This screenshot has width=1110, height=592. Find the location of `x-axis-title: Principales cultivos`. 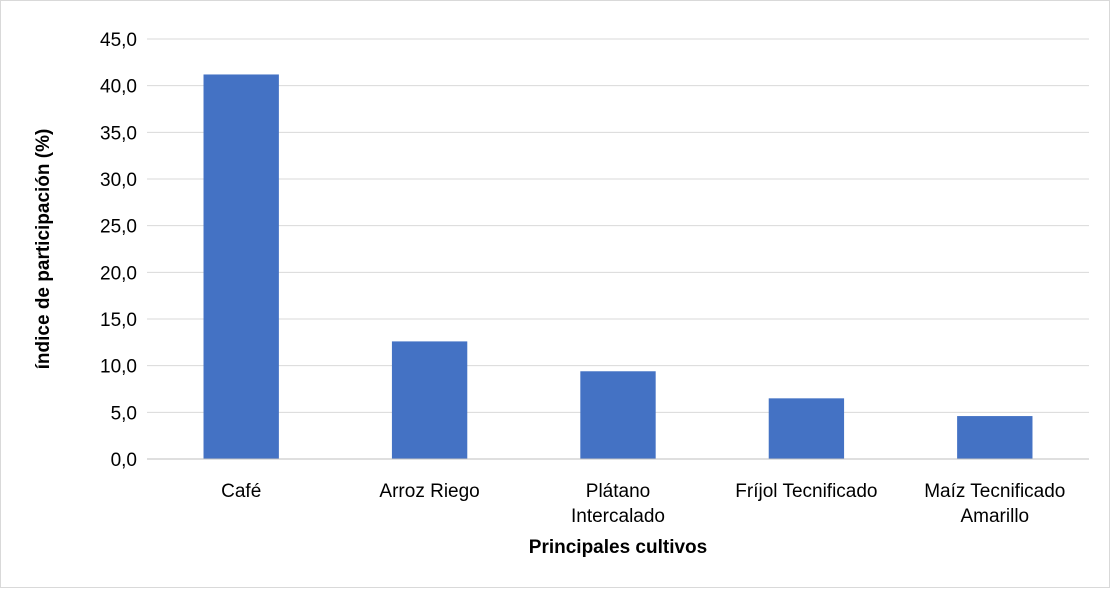

x-axis-title: Principales cultivos is located at coordinates (618, 547).